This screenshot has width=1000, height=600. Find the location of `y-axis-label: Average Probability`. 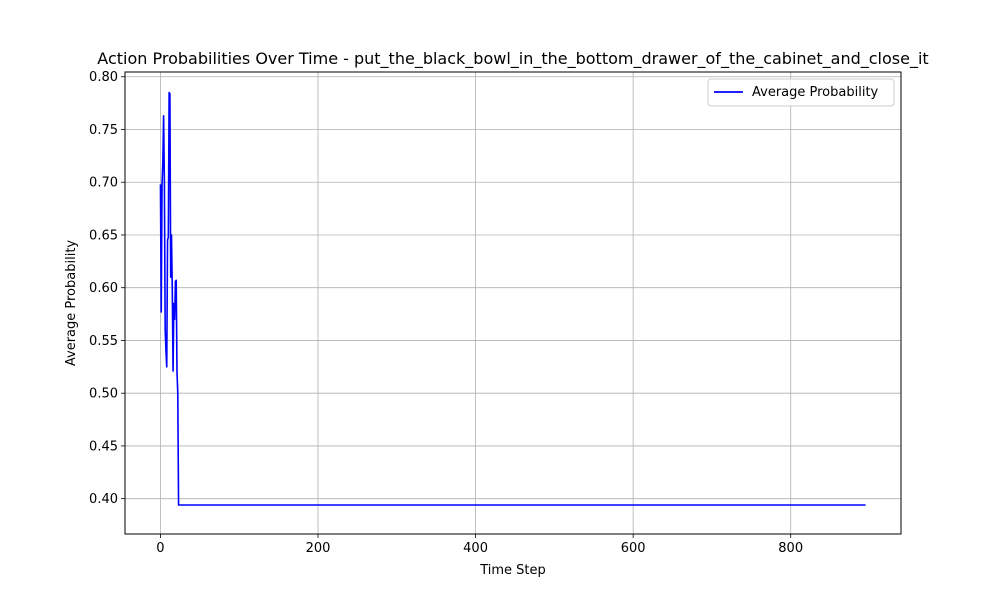

y-axis-label: Average Probability is located at coordinates (71, 303).